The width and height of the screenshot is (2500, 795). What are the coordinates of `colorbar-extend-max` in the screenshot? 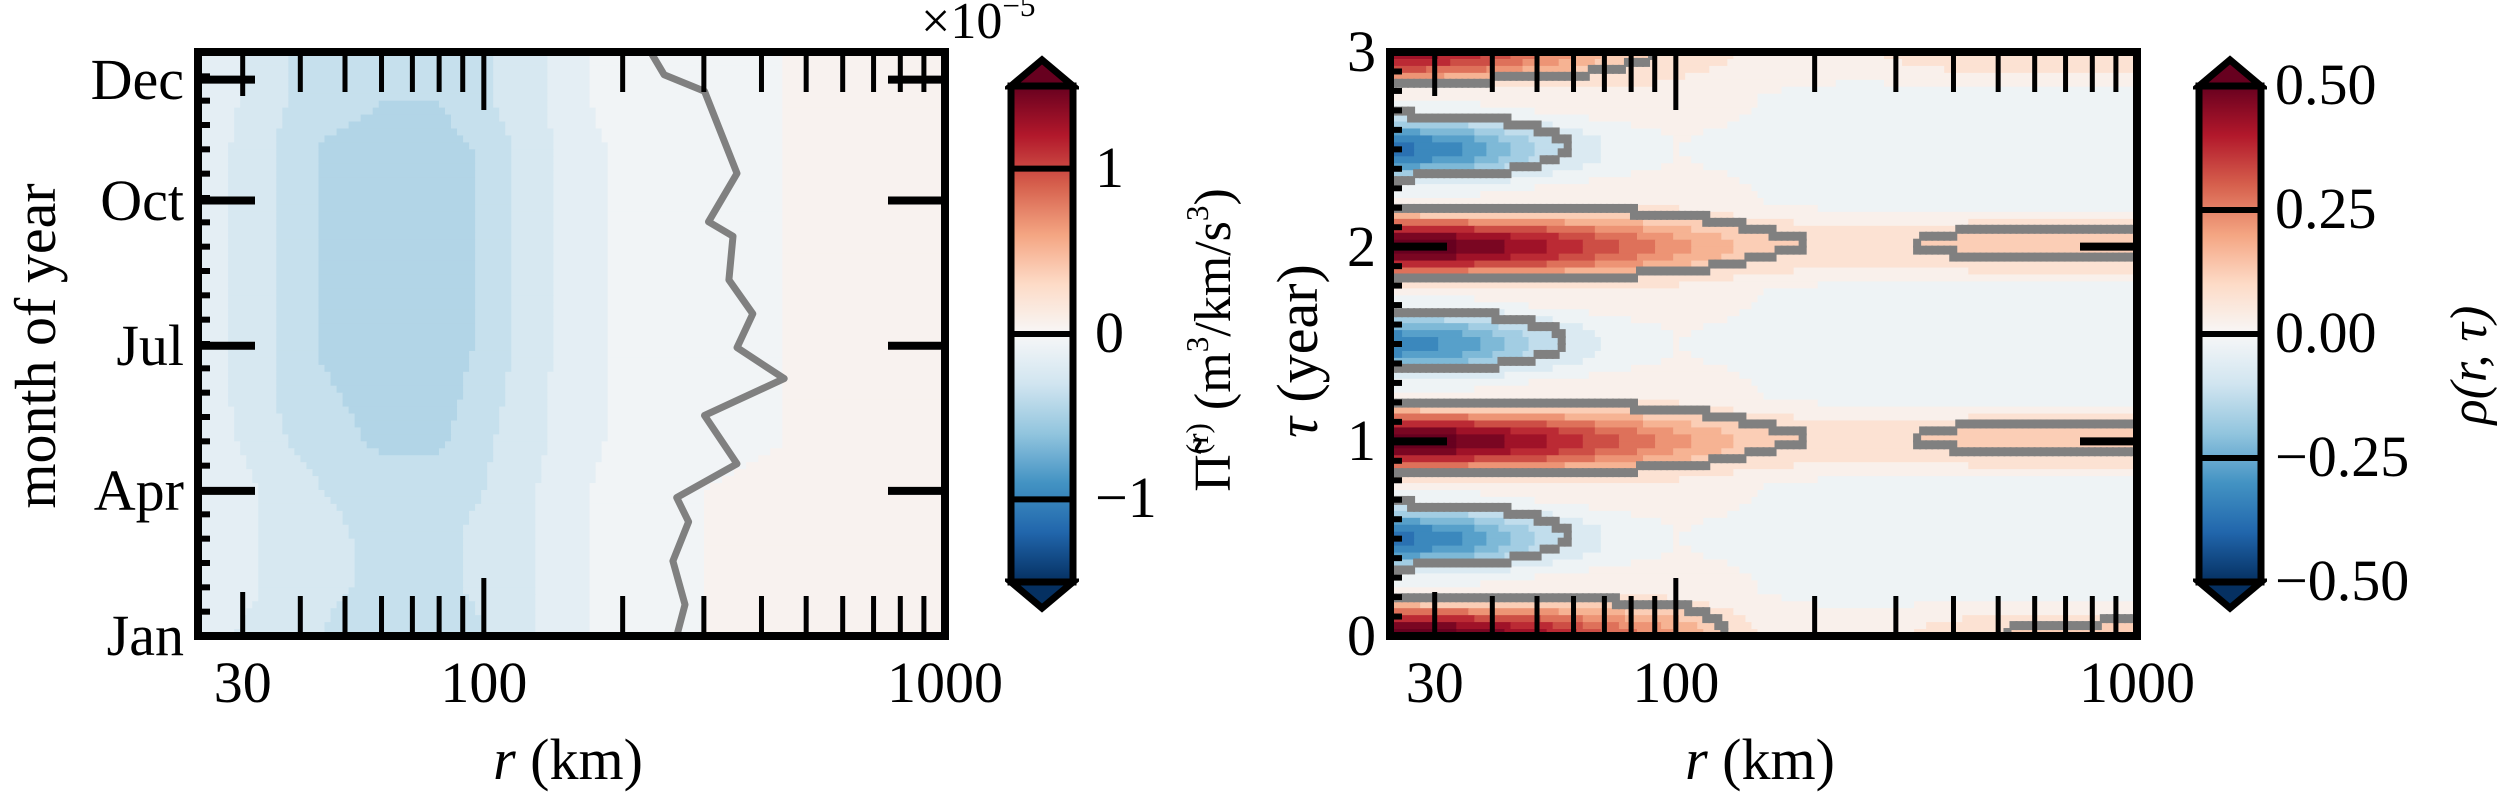 It's located at (1042, 72).